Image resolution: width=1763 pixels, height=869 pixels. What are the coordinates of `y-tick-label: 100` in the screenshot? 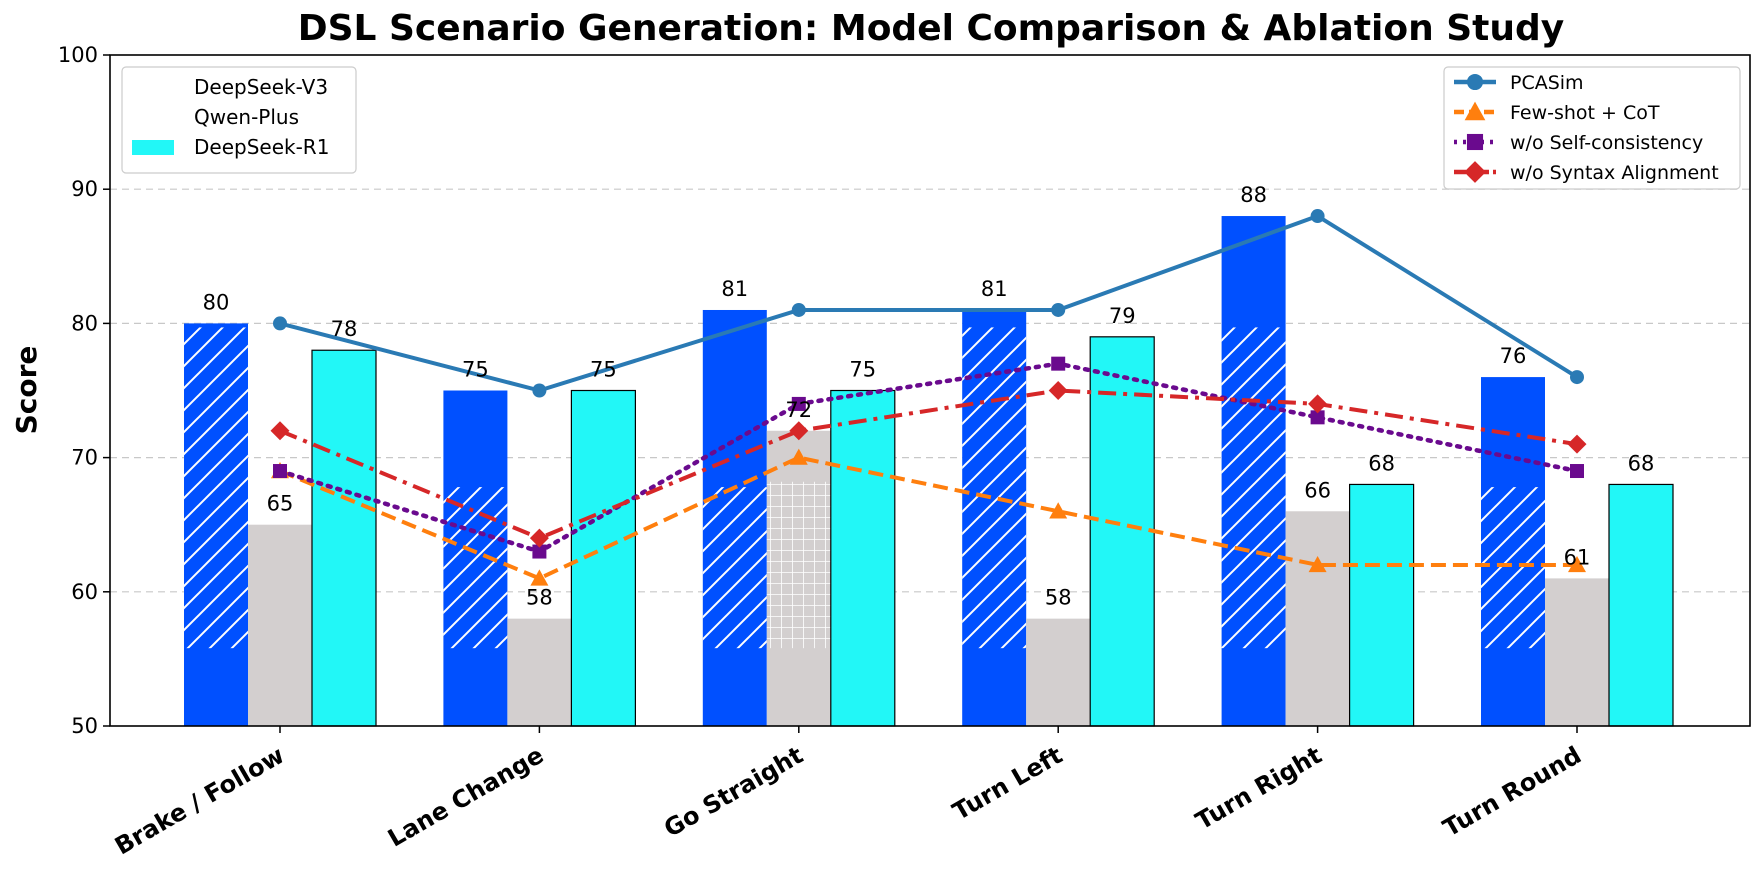 It's located at (78, 55).